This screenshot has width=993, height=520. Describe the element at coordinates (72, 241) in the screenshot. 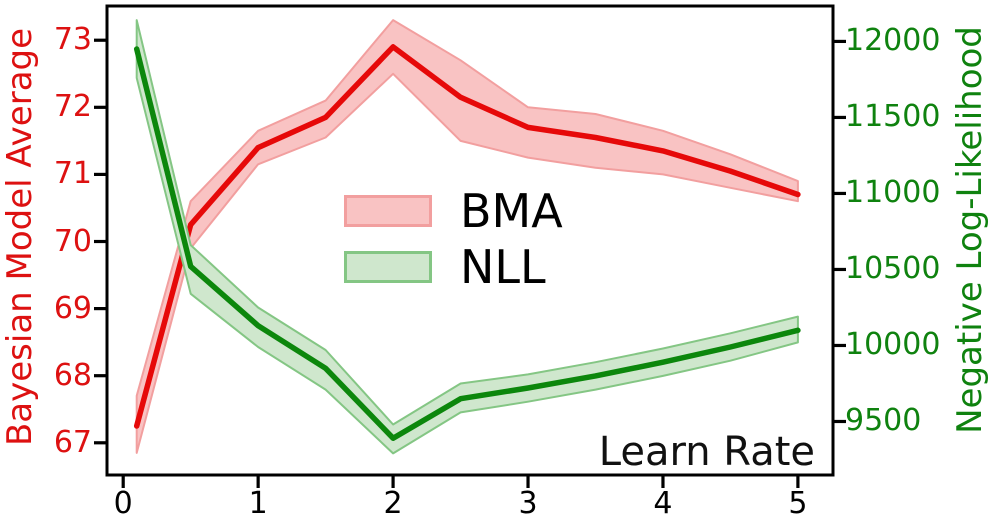

I see `left-y-tick-label: 70` at that location.